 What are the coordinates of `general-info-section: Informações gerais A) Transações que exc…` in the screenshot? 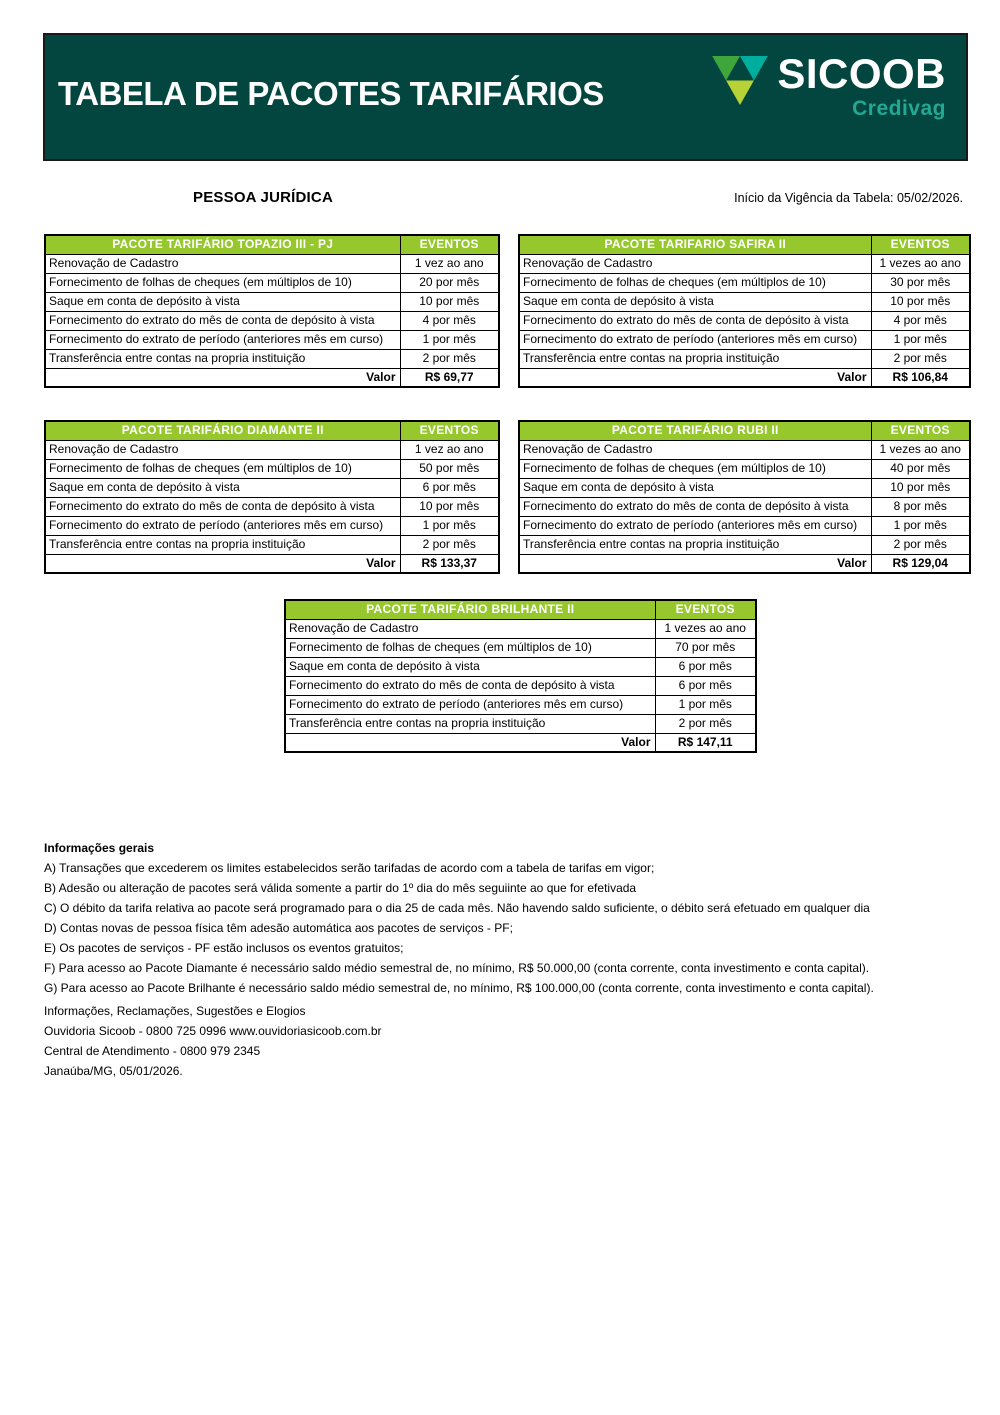 It's located at (459, 918).